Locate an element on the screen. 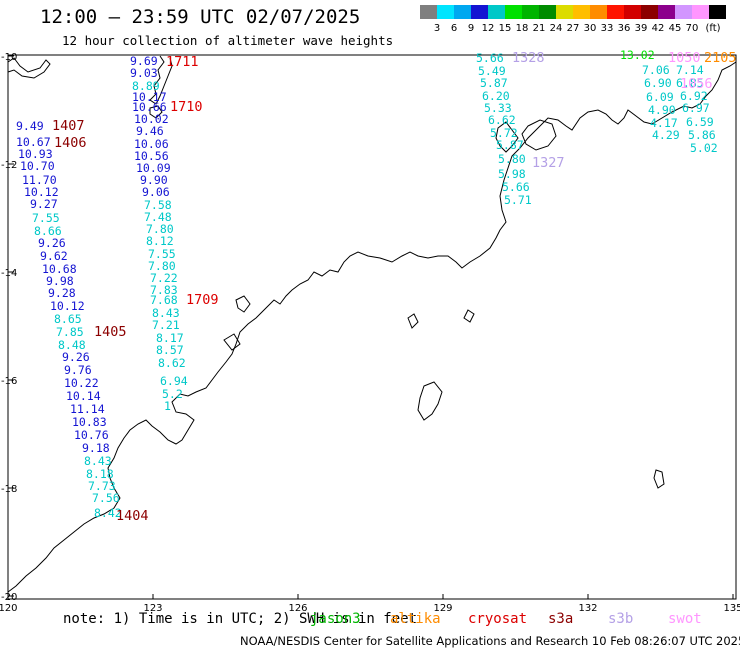  colorbar-tick-label: 18 is located at coordinates (522, 28).